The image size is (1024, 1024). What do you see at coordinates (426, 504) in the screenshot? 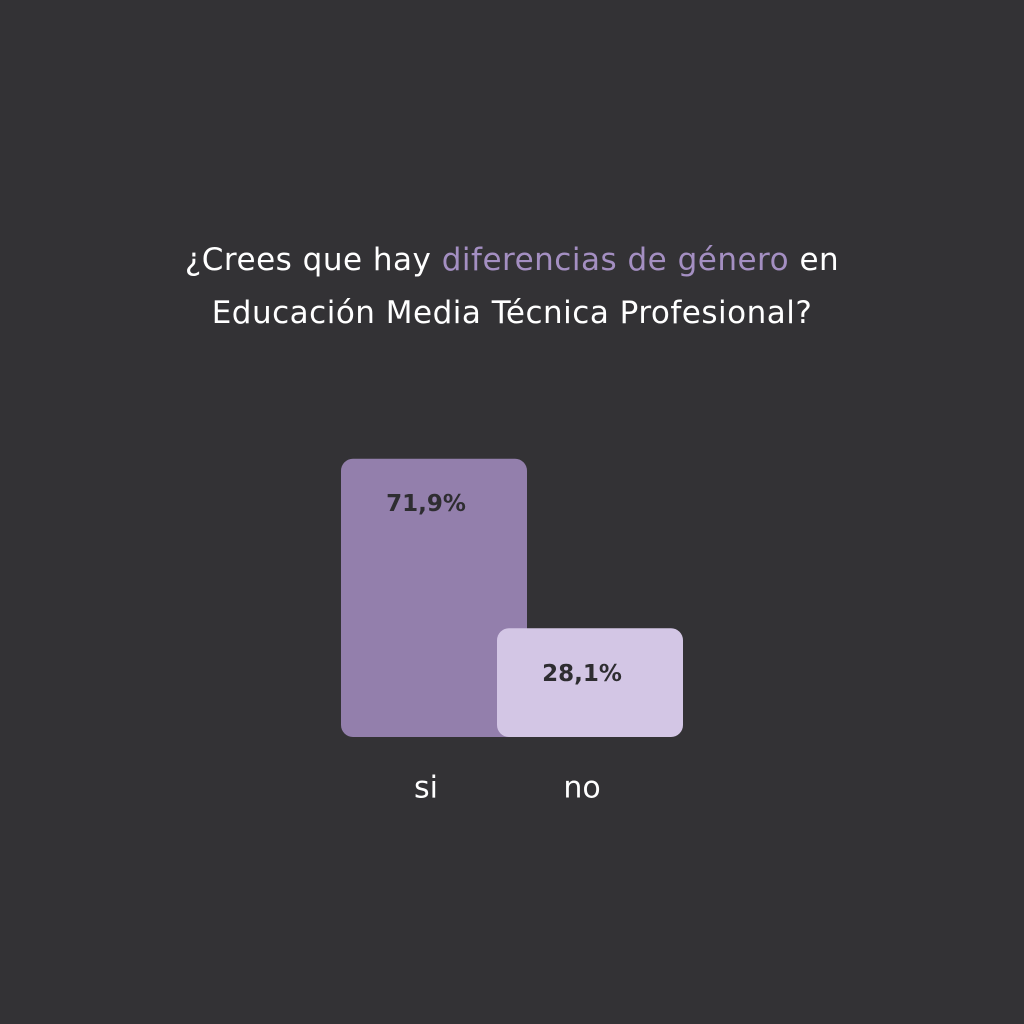
I see `value-label: 71,9%` at bounding box center [426, 504].